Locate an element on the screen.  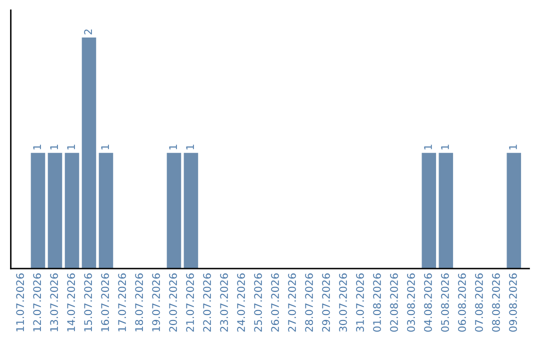
x-tick-label: 23.07.2026 is located at coordinates (224, 302).